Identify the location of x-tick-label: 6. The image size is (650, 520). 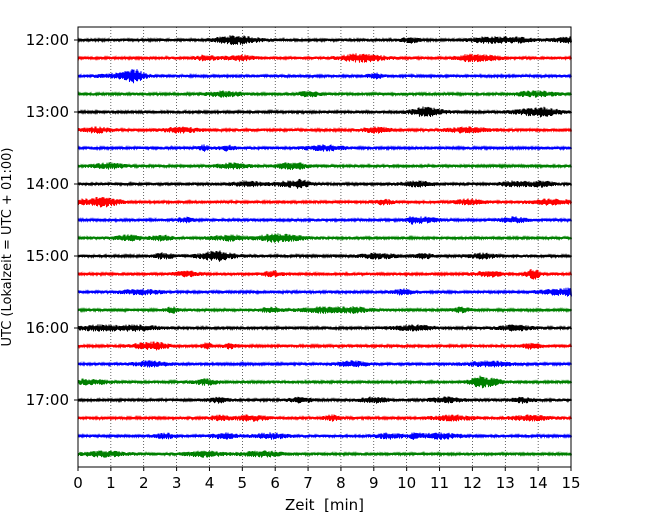
(275, 483).